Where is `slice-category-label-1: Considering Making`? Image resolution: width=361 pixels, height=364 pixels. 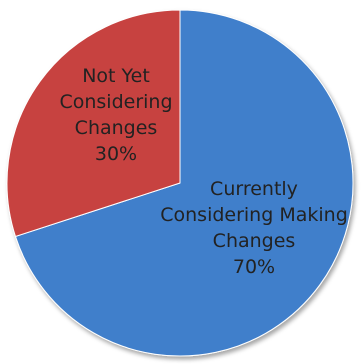
slice-category-label-1: Considering Making is located at coordinates (254, 215).